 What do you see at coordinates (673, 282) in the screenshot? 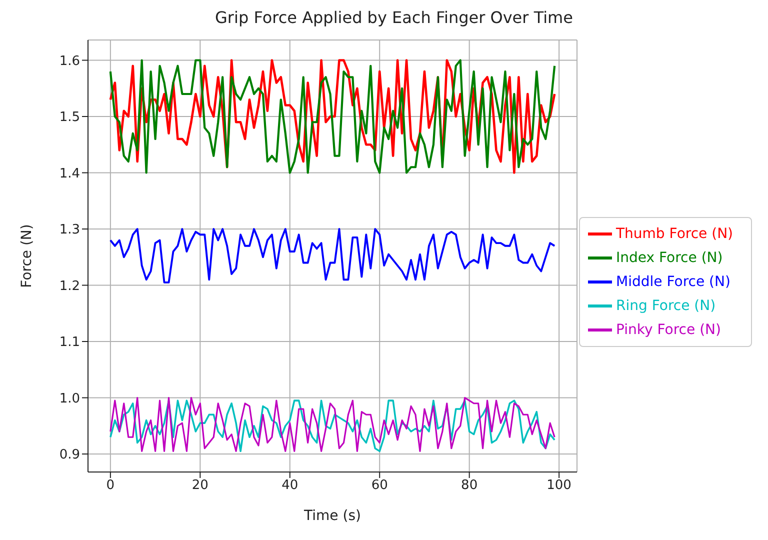
I see `legend-label: Middle Force (N)` at bounding box center [673, 282].